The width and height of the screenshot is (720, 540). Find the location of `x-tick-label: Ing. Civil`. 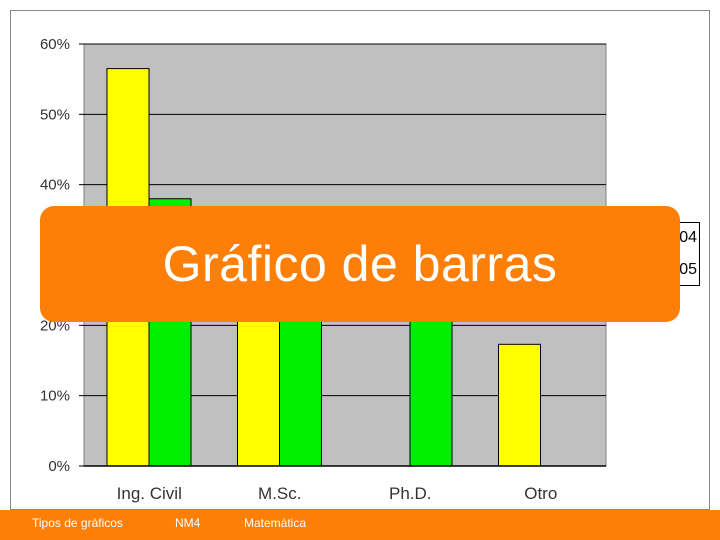

x-tick-label: Ing. Civil is located at coordinates (149, 493).